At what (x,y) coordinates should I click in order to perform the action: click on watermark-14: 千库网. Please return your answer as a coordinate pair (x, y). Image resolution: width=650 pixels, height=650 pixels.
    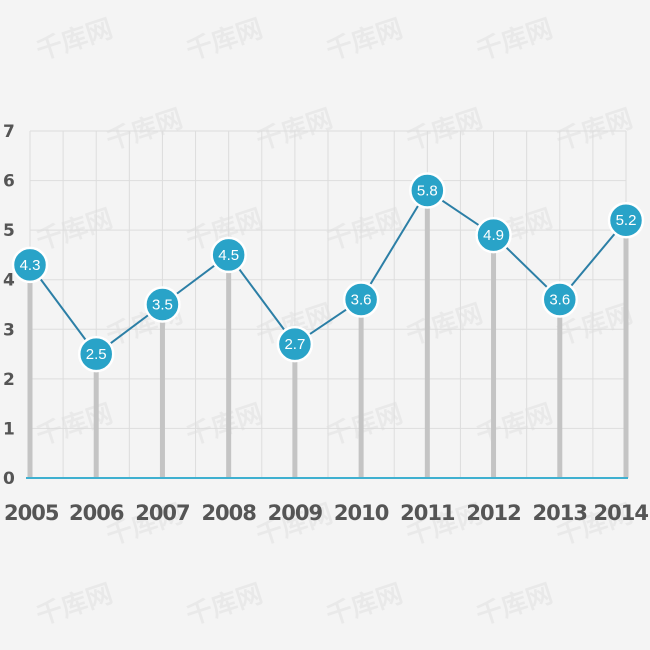
    Looking at the image, I should click on (444, 325).